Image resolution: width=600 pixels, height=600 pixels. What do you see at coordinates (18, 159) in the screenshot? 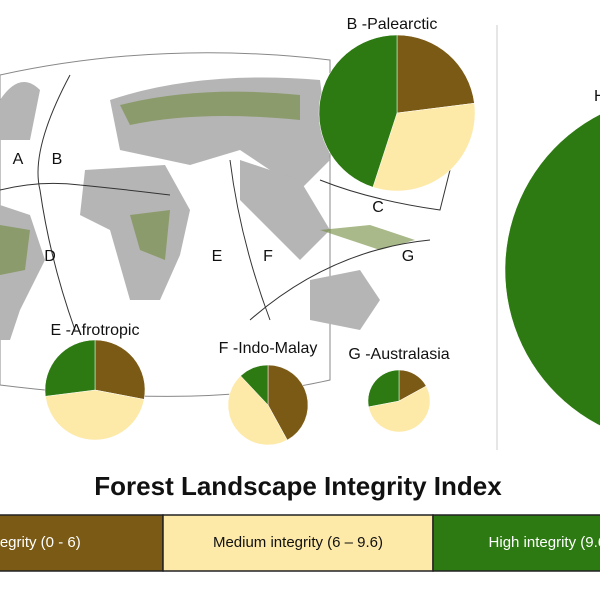
I see `zone-label: A` at bounding box center [18, 159].